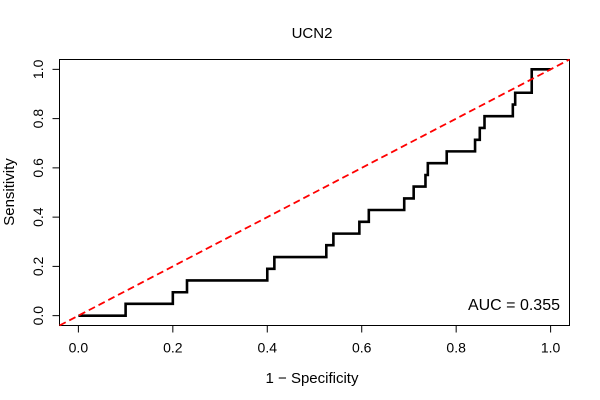 The width and height of the screenshot is (600, 400). What do you see at coordinates (38, 217) in the screenshot?
I see `y-tick-label: 0.4` at bounding box center [38, 217].